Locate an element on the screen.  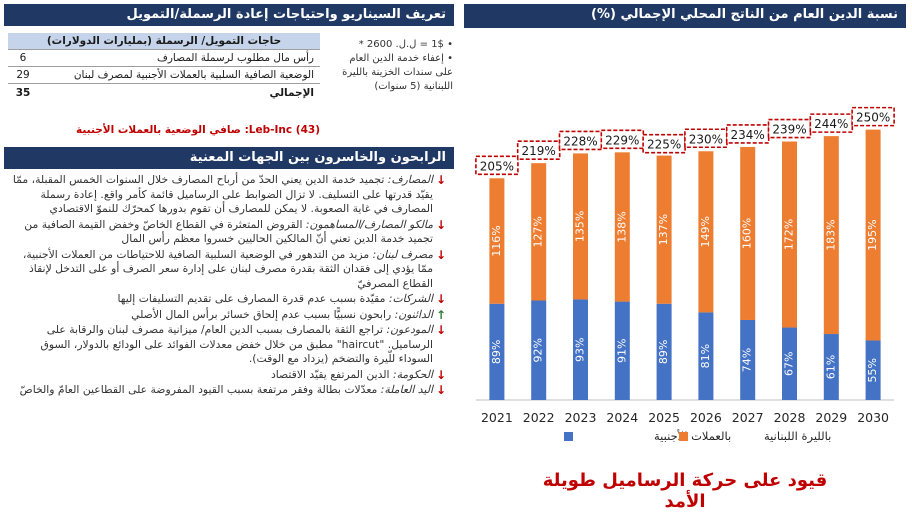
x-tick-label: 2023 is located at coordinates (581, 417).